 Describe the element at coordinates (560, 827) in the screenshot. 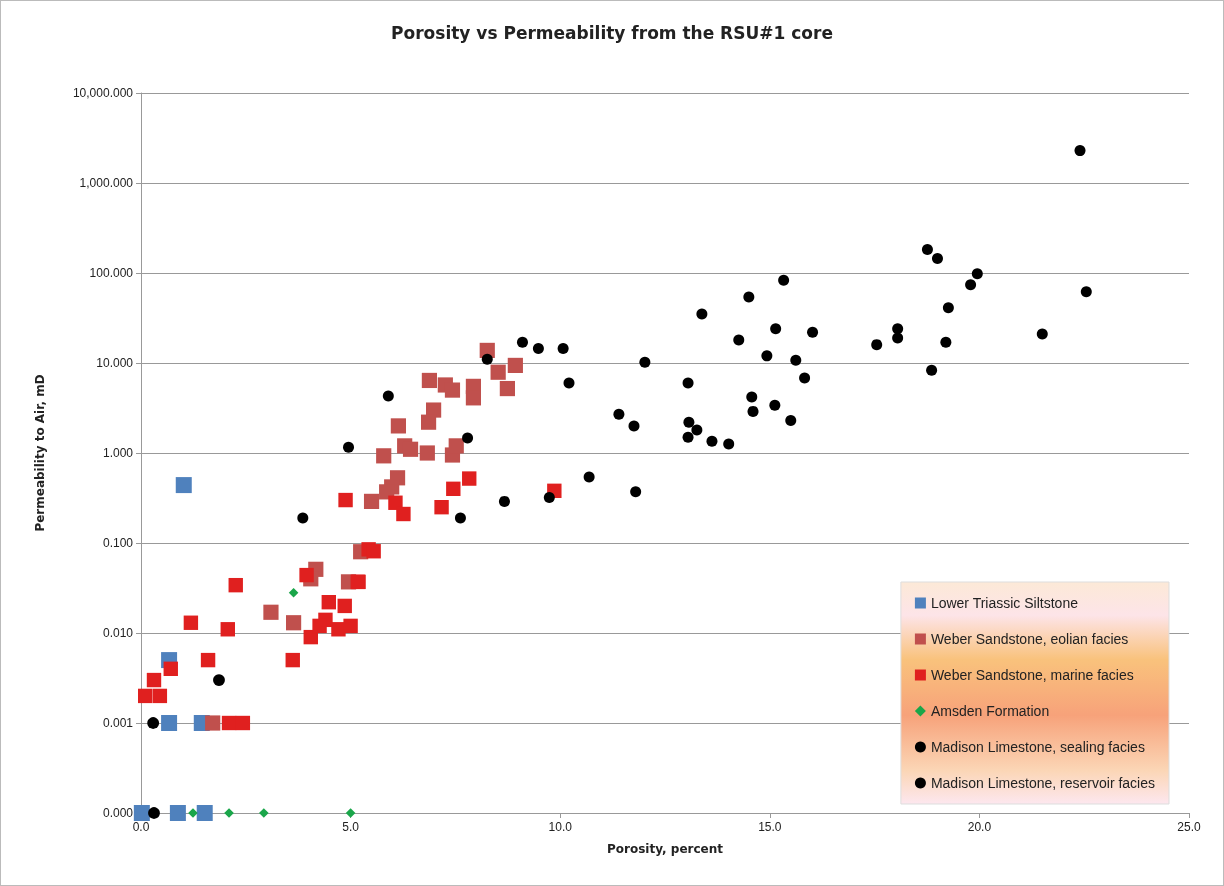

I see `x-tick-label: 10.0` at that location.